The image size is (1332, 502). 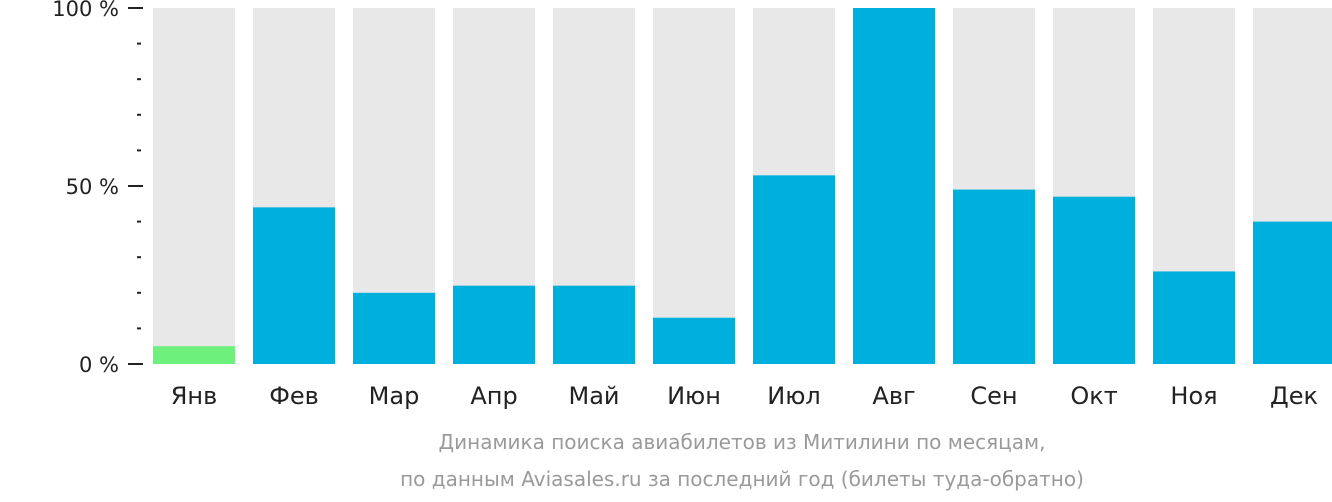 What do you see at coordinates (85, 10) in the screenshot?
I see `y-tick-label: 100 %` at bounding box center [85, 10].